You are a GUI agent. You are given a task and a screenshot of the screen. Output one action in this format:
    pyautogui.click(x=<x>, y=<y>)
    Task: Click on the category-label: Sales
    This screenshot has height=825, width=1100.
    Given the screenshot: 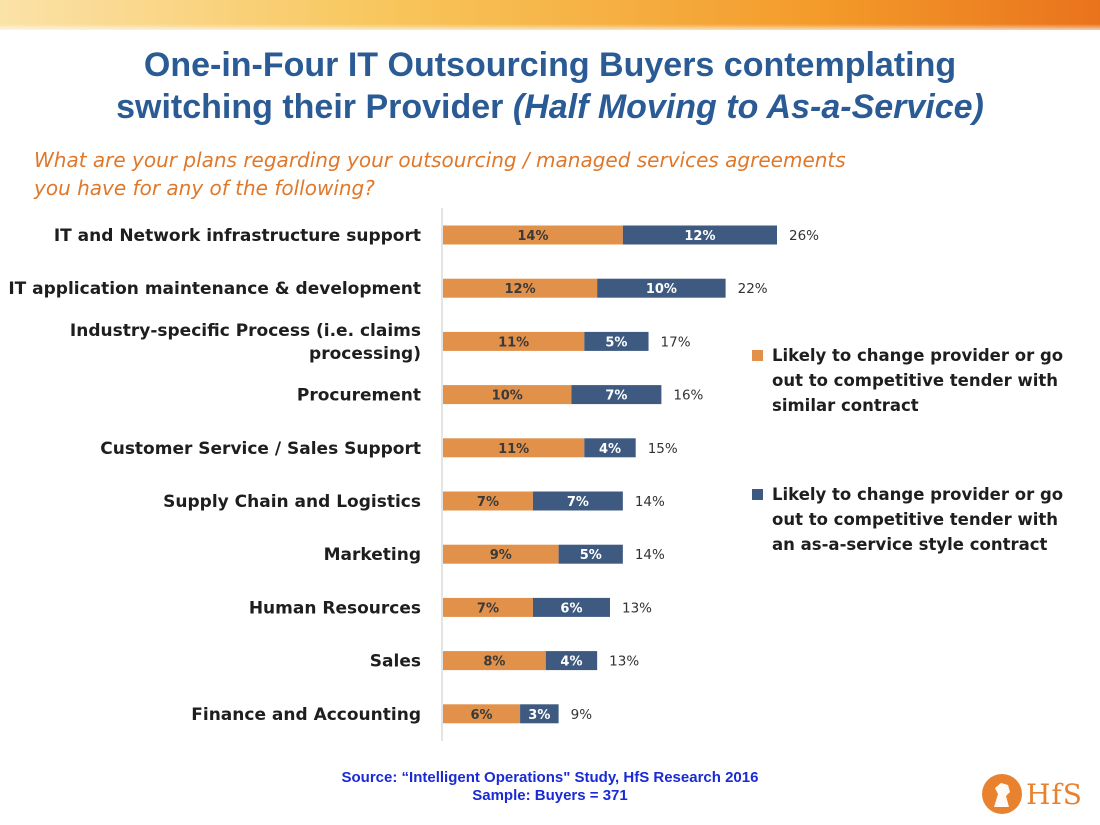 What is the action you would take?
    pyautogui.click(x=395, y=662)
    